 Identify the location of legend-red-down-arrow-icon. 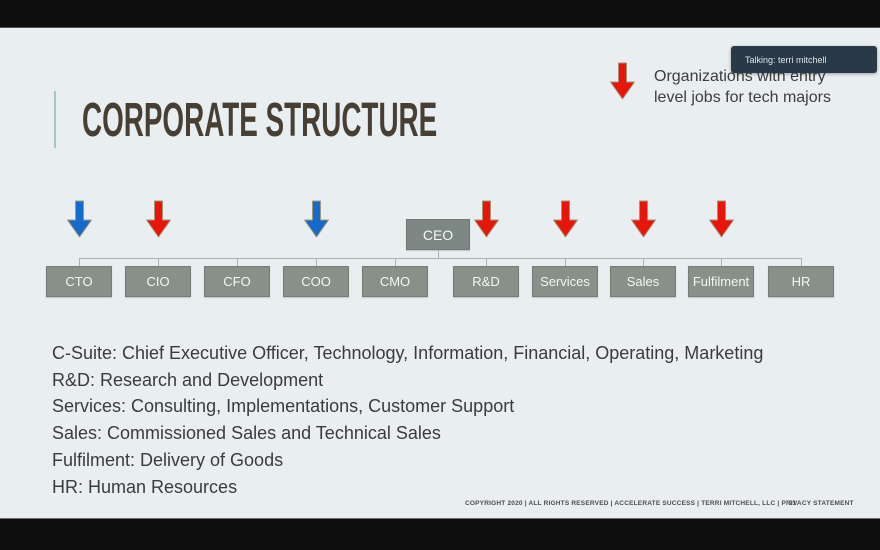
(622, 81).